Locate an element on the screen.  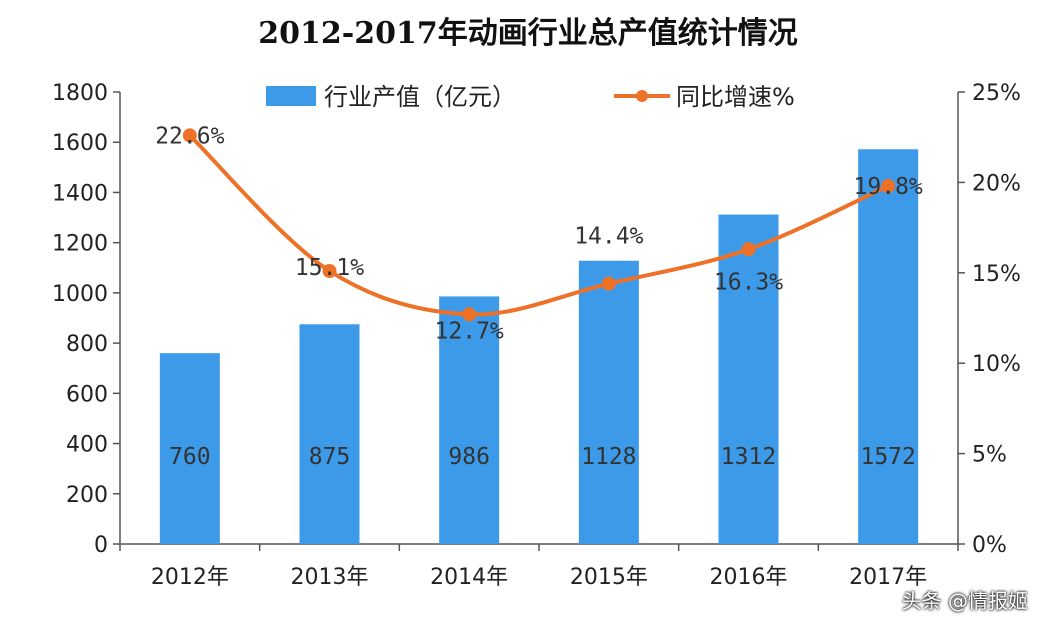
x-tick-label: 2016年 is located at coordinates (749, 577).